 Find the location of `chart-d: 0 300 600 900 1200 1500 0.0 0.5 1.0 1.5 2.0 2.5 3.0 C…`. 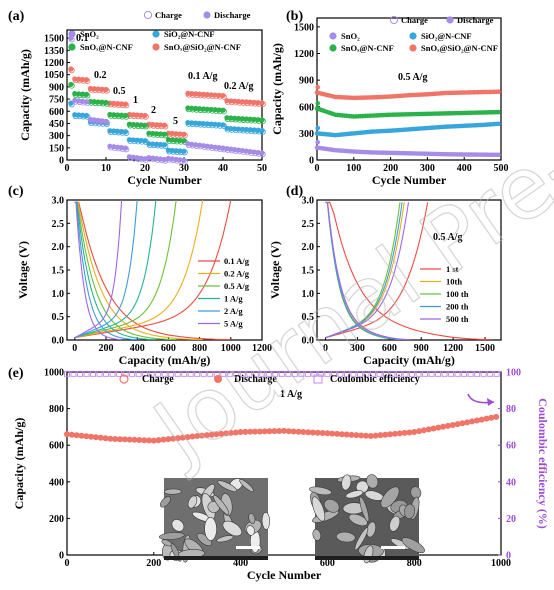

chart-d: 0 300 600 900 1200 1500 0.0 0.5 1.0 1.5 2.0 2.5 3.0 C… is located at coordinates (385, 281).